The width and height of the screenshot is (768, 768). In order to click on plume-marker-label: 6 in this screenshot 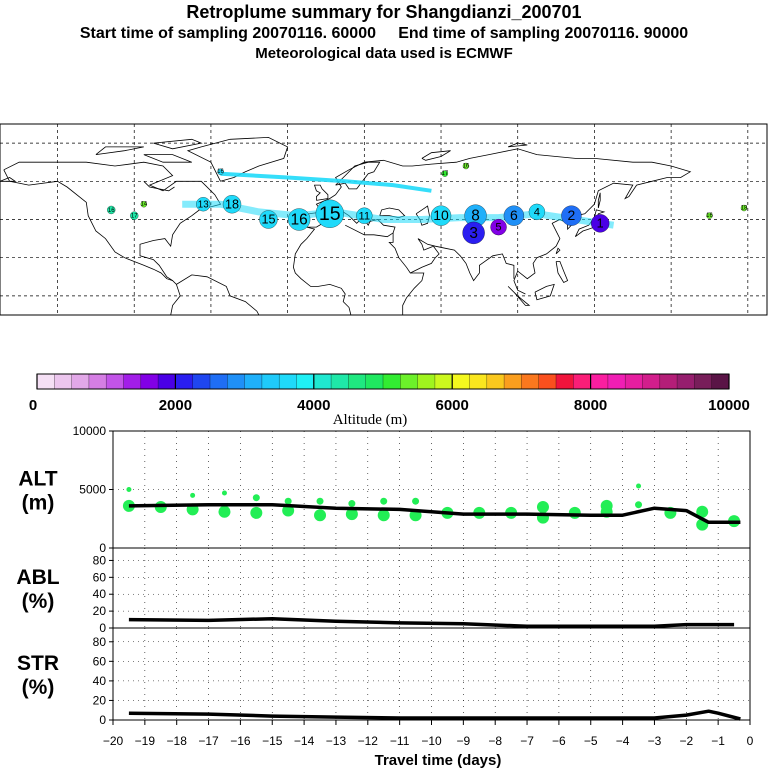, I will do `click(514, 215)`.